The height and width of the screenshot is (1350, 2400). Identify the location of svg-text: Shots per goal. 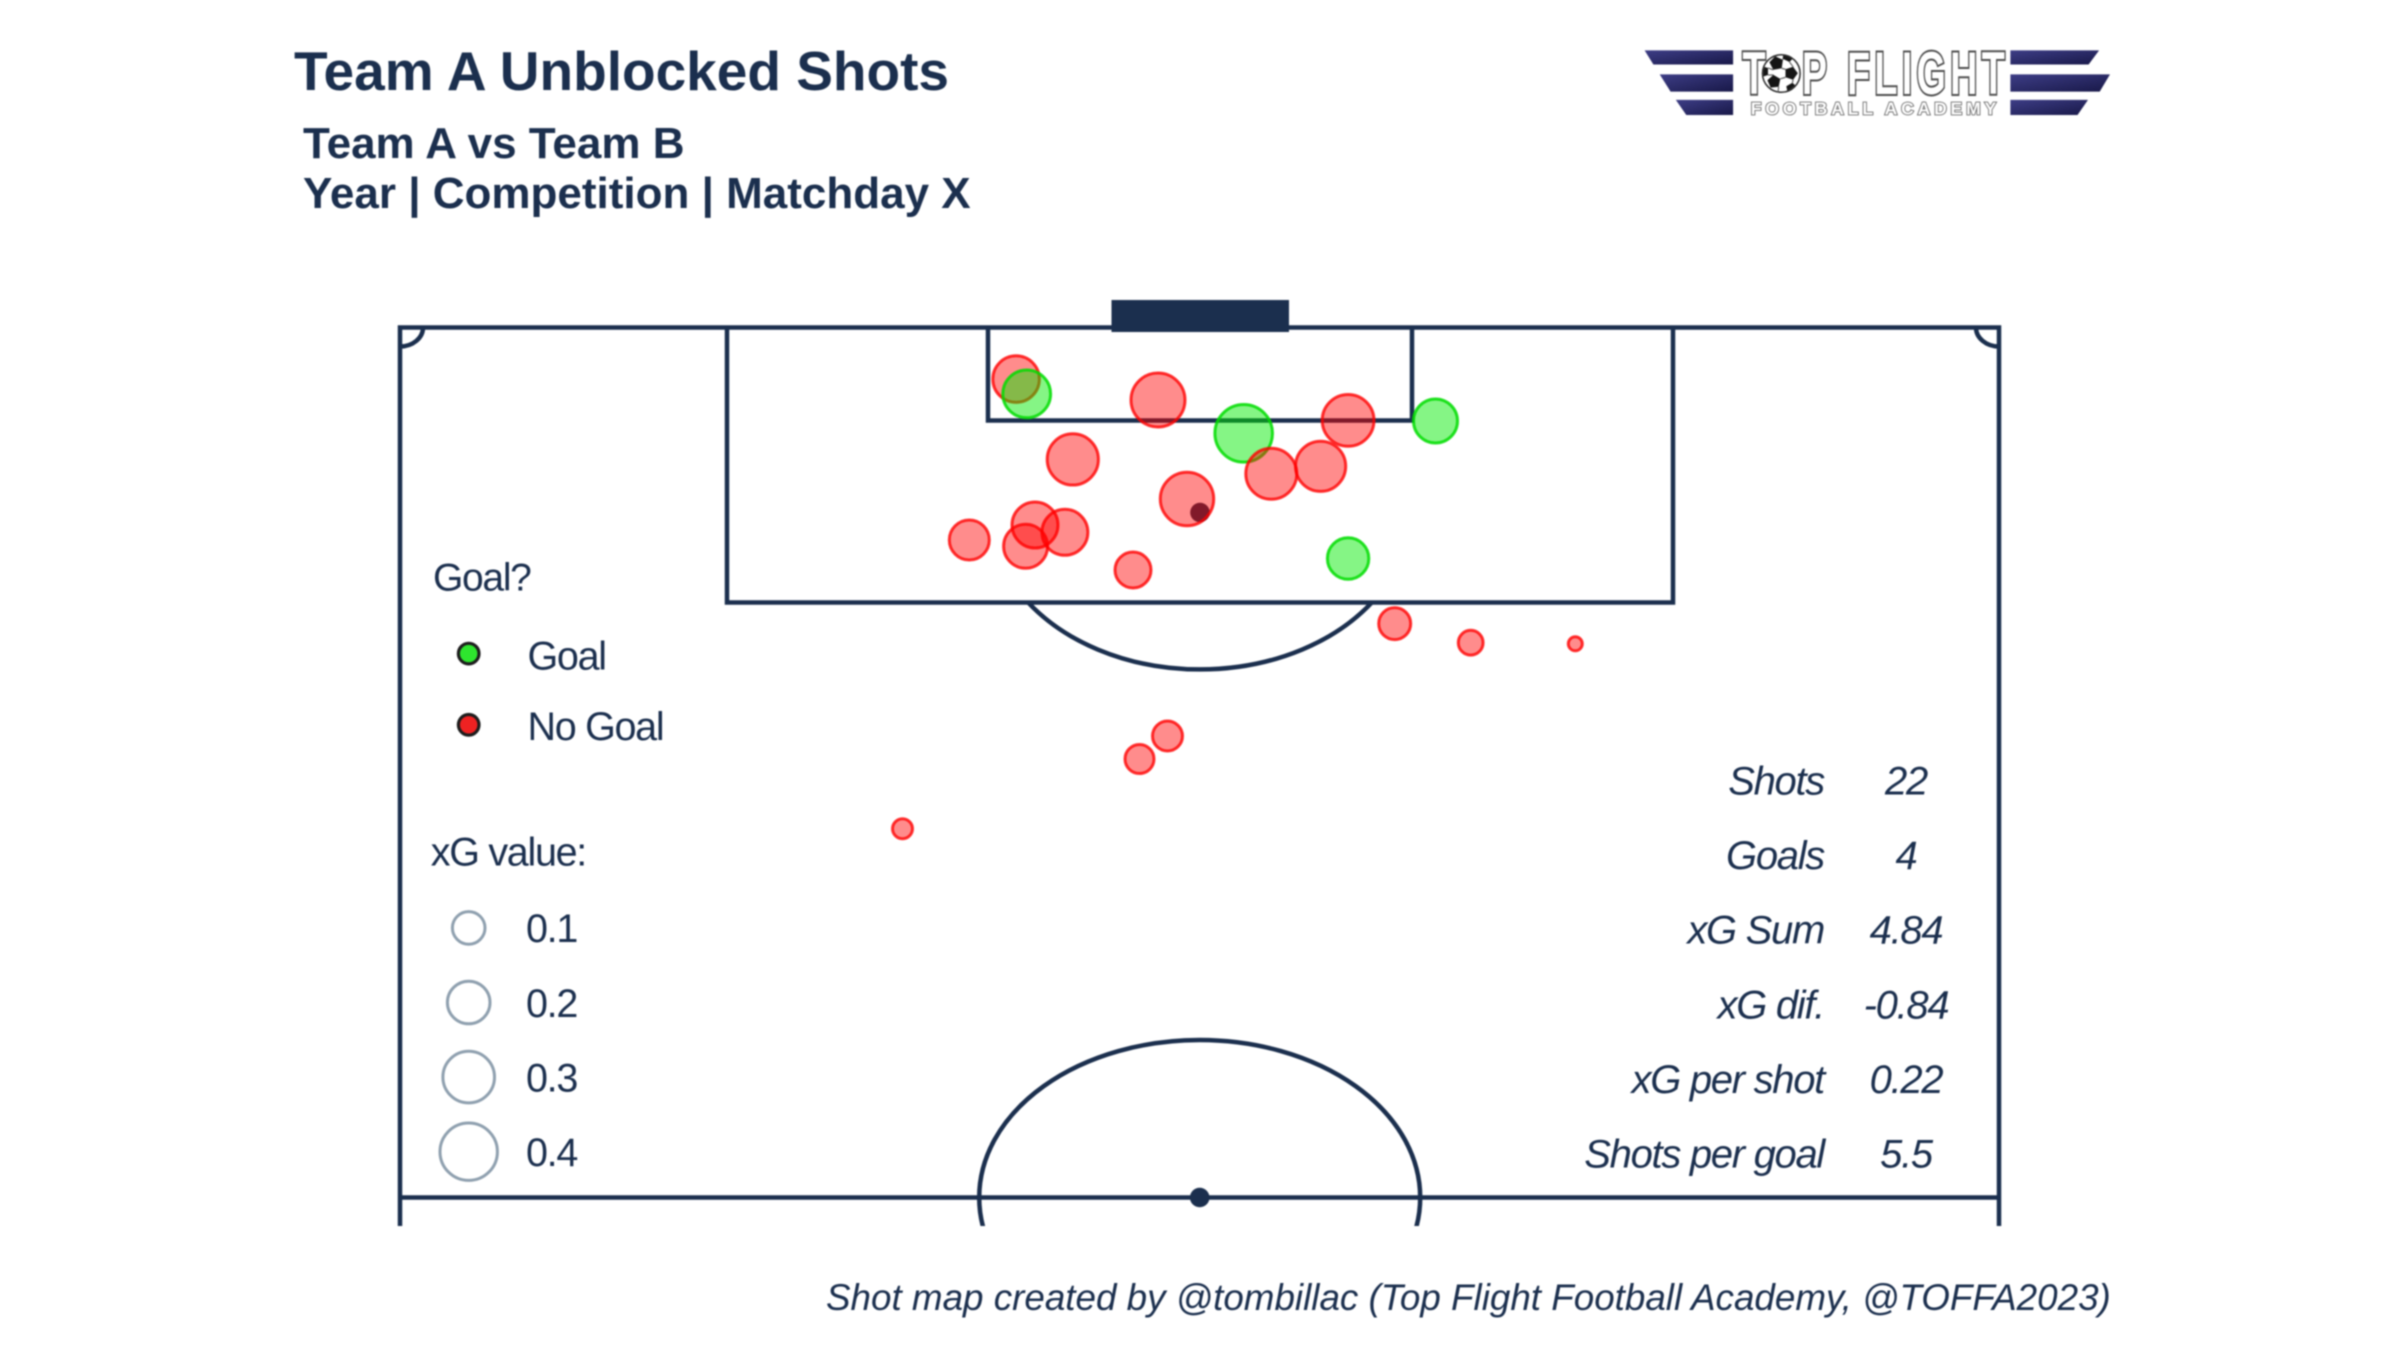
(1705, 1155).